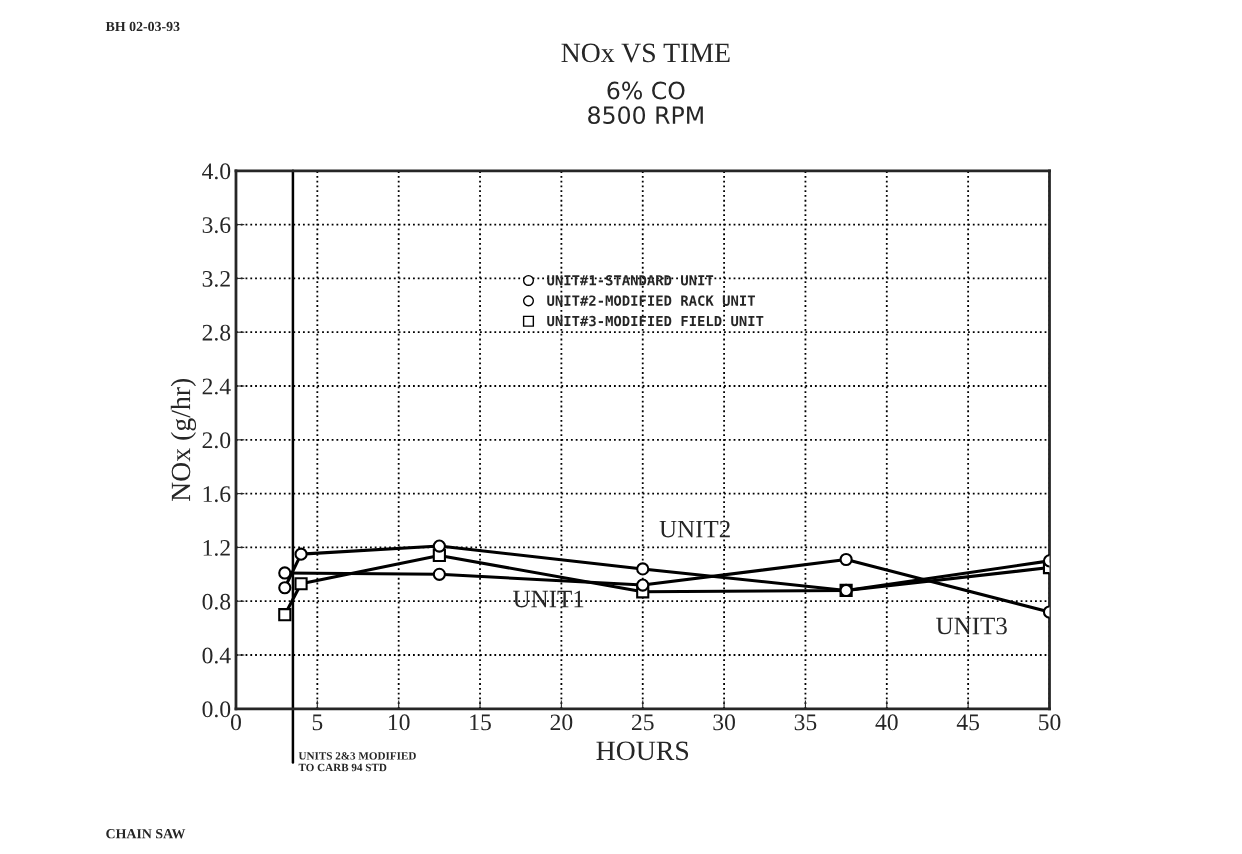 This screenshot has height=854, width=1242. Describe the element at coordinates (142, 26) in the screenshot. I see `text: BH 02-03-93` at that location.